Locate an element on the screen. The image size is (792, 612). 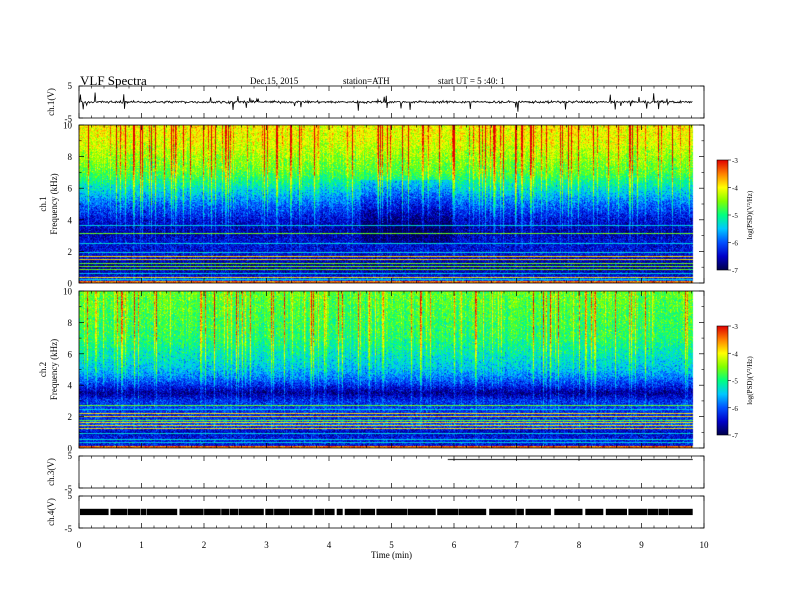
x-axis-label: Time (min) is located at coordinates (391, 555).